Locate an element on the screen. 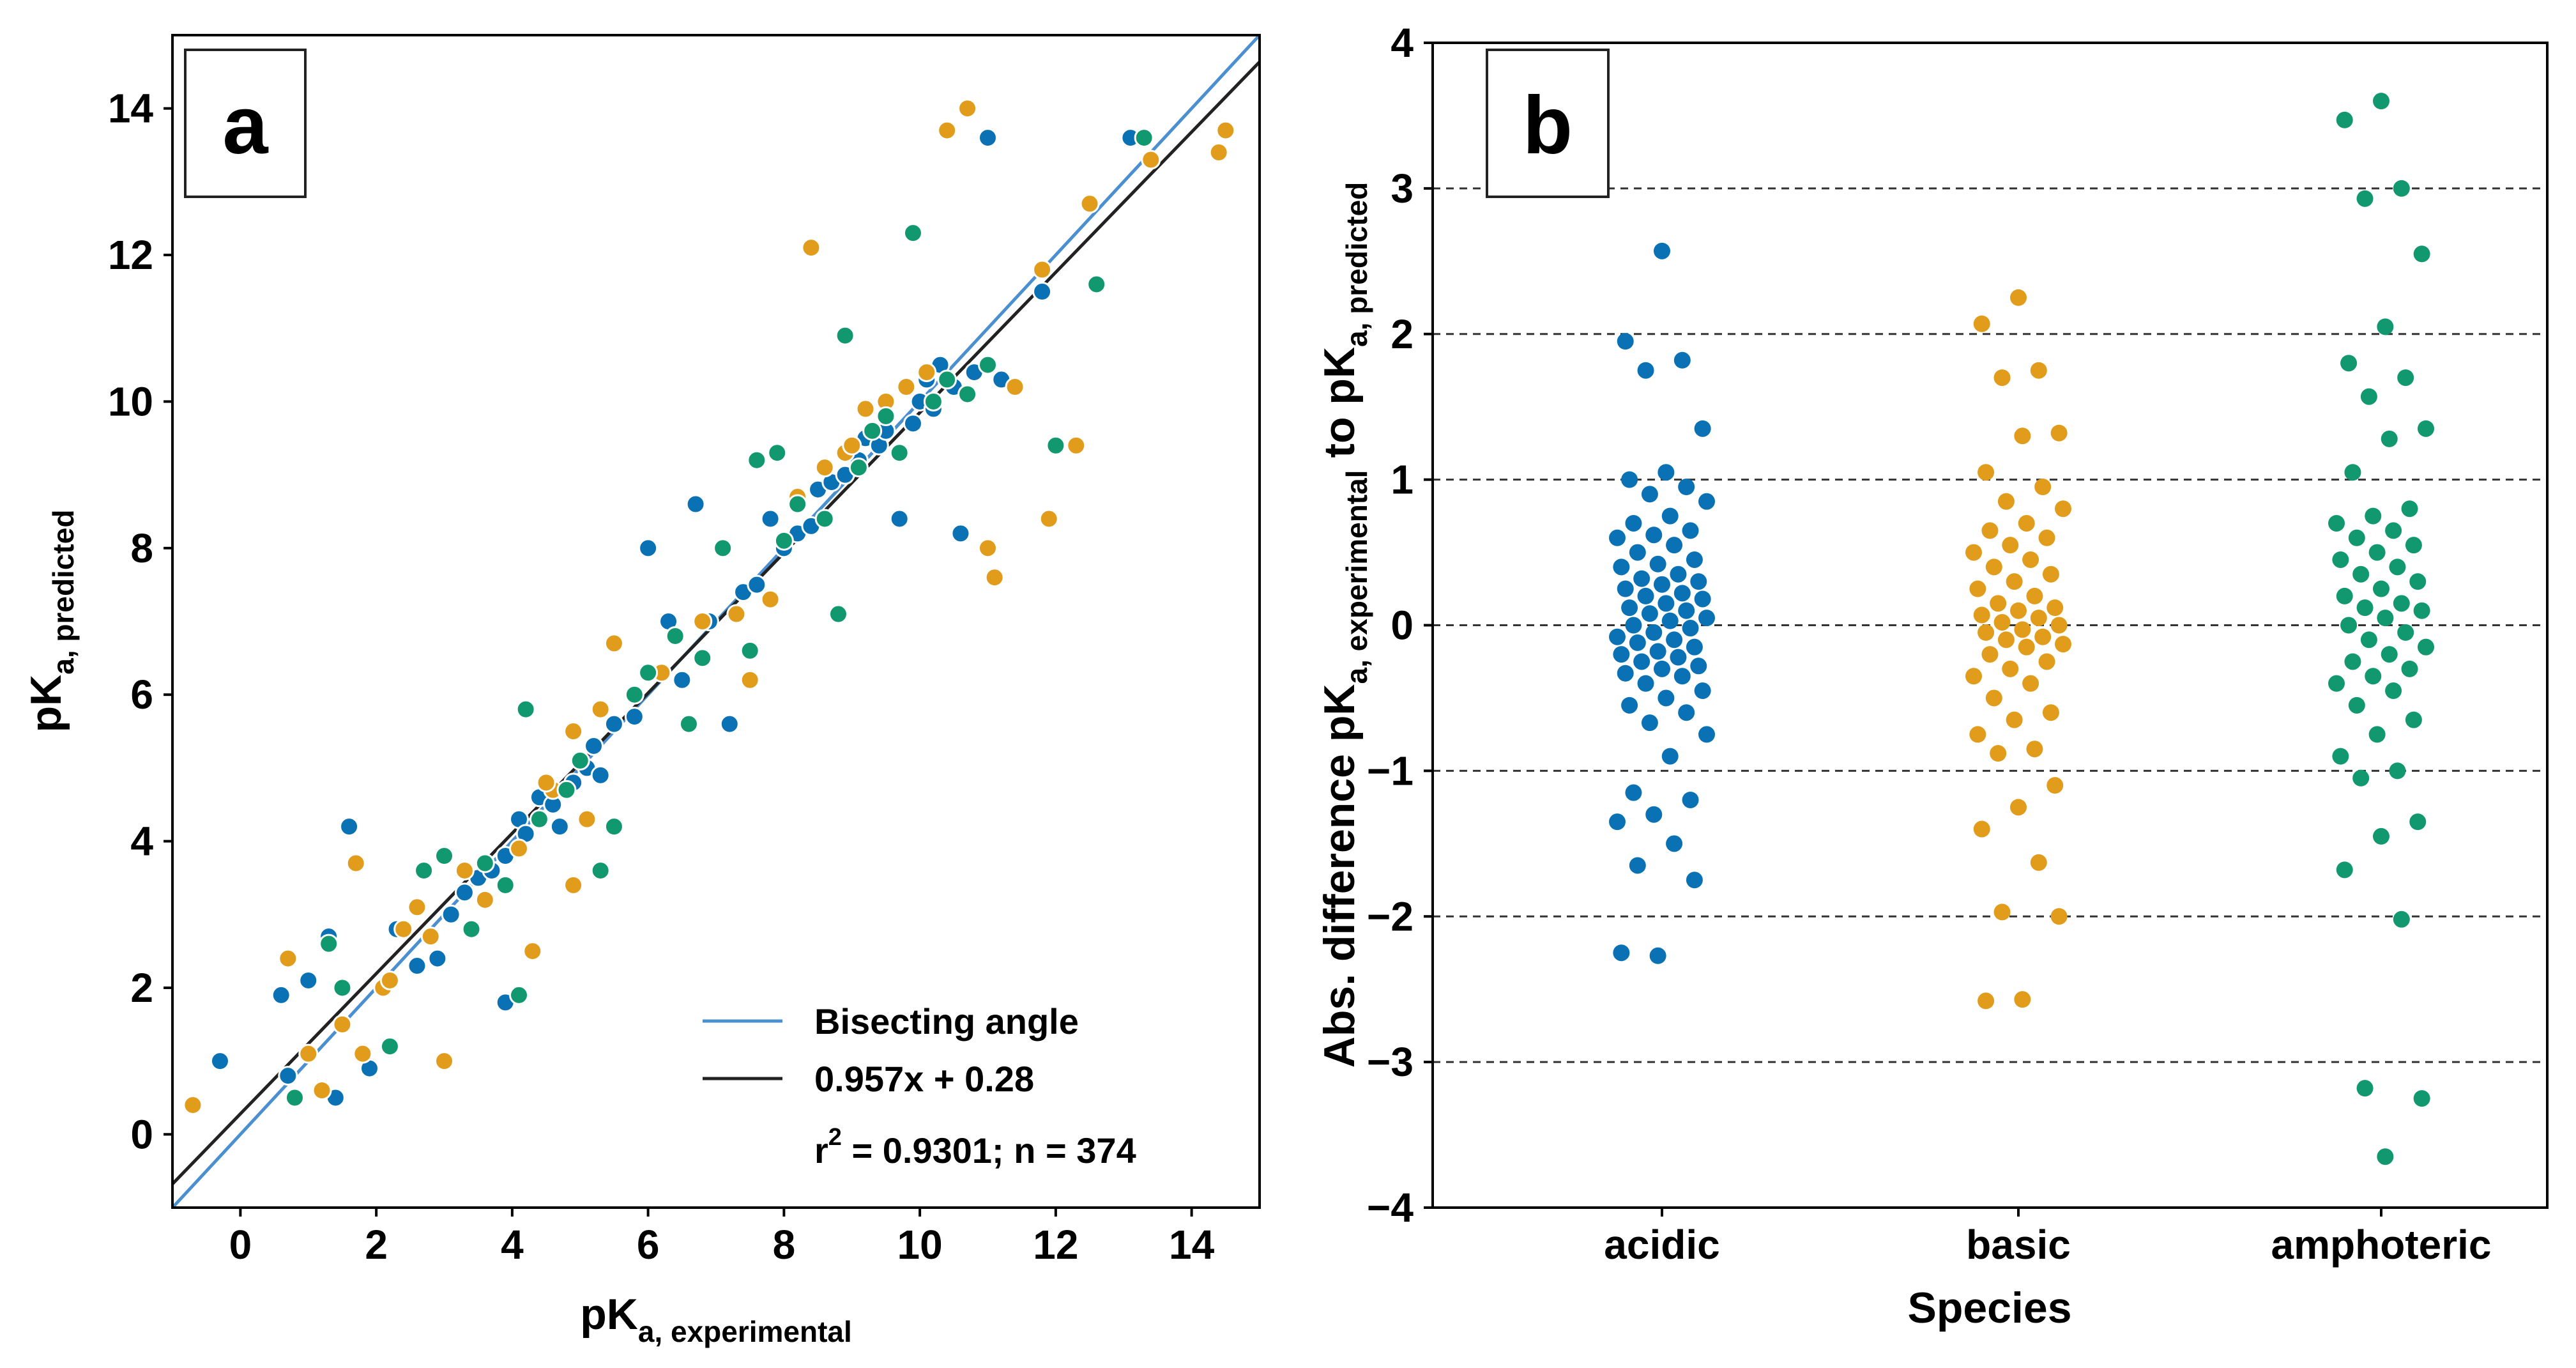 The image size is (2576, 1368). panel-b-y-tick-label-6: 2 is located at coordinates (1402, 334).